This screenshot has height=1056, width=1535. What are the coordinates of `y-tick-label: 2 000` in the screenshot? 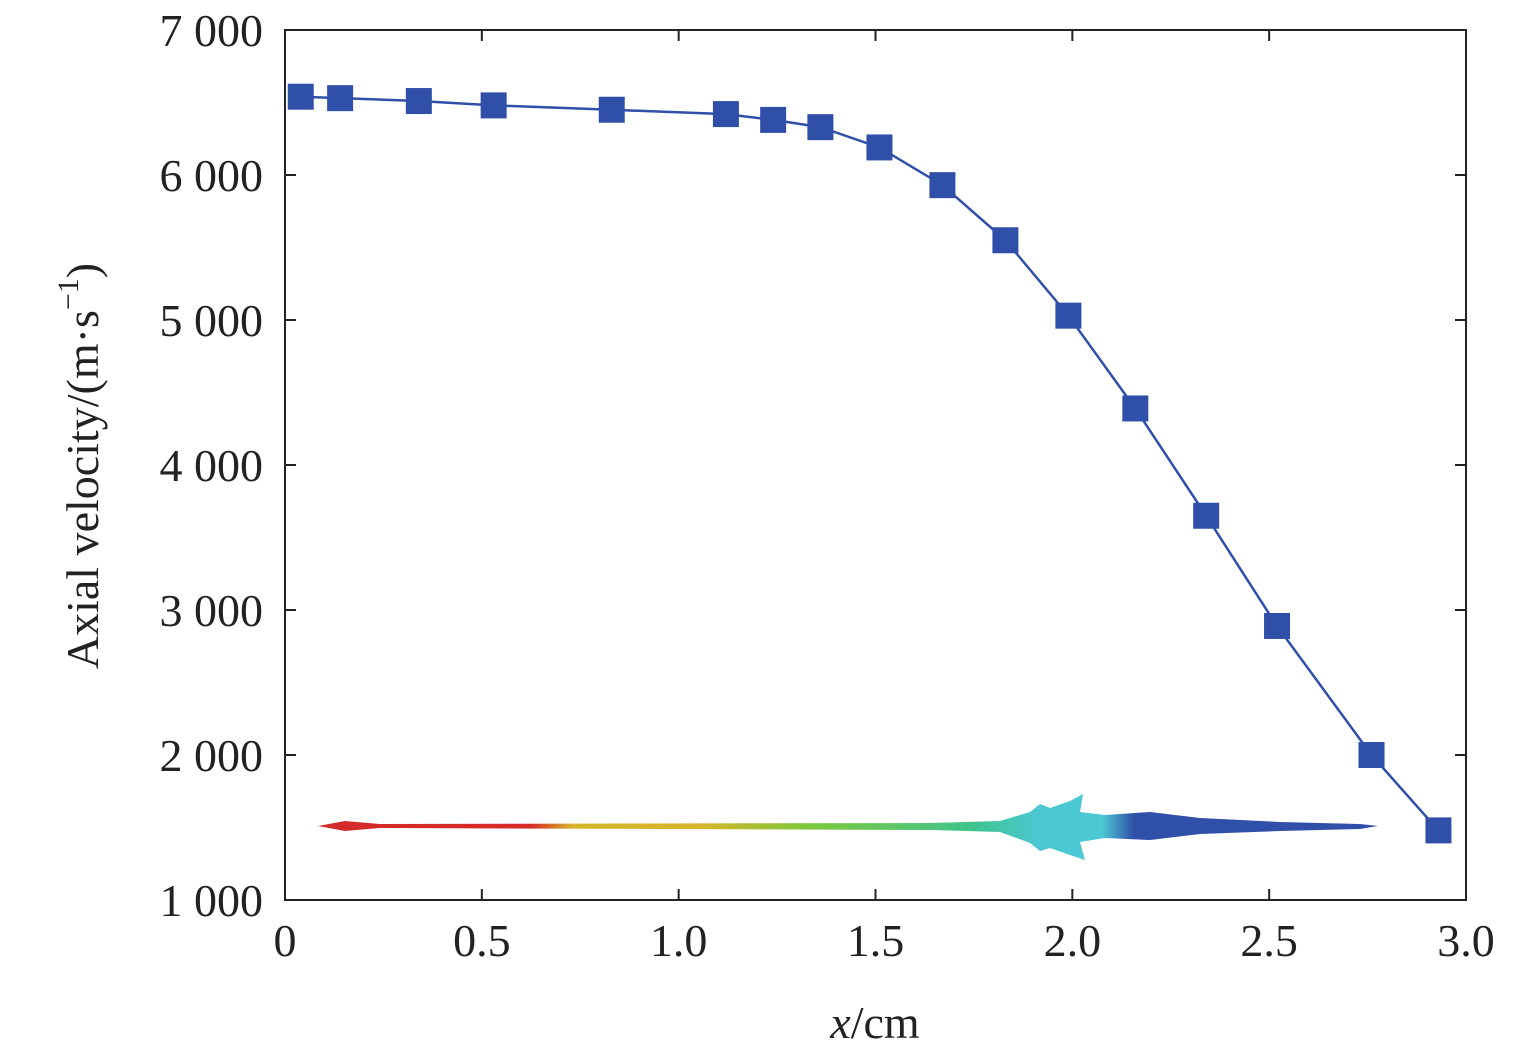 It's located at (212, 755).